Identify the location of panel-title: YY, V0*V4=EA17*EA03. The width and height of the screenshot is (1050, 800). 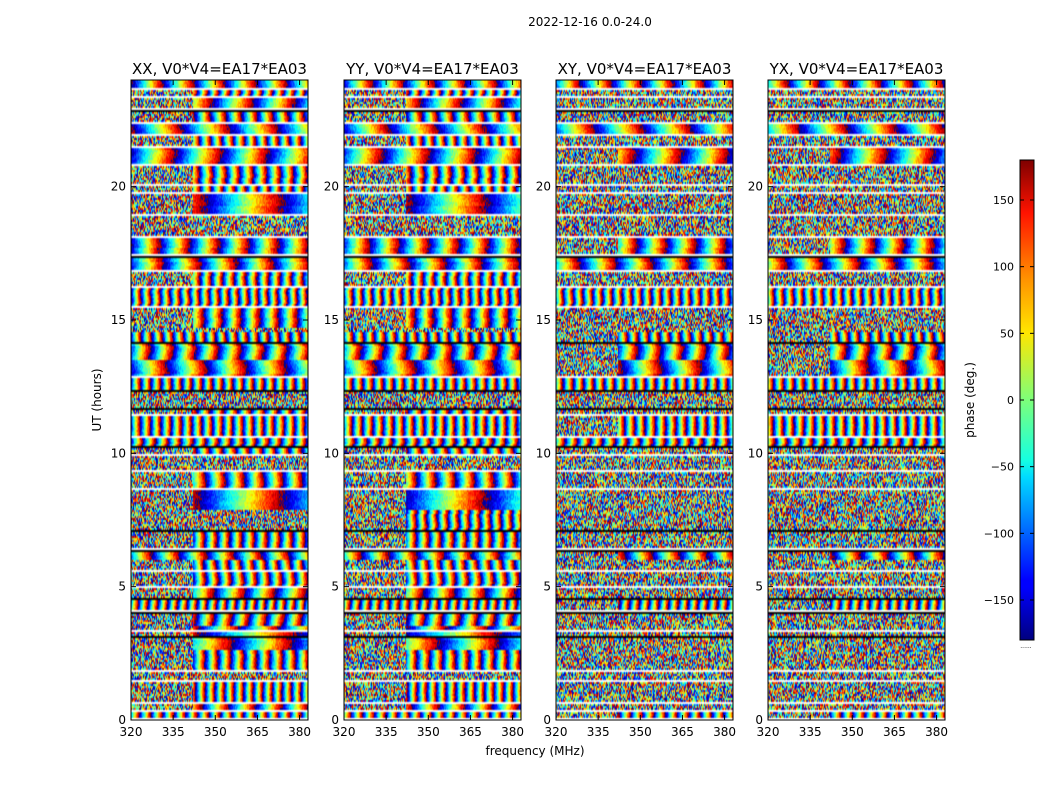
(432, 69).